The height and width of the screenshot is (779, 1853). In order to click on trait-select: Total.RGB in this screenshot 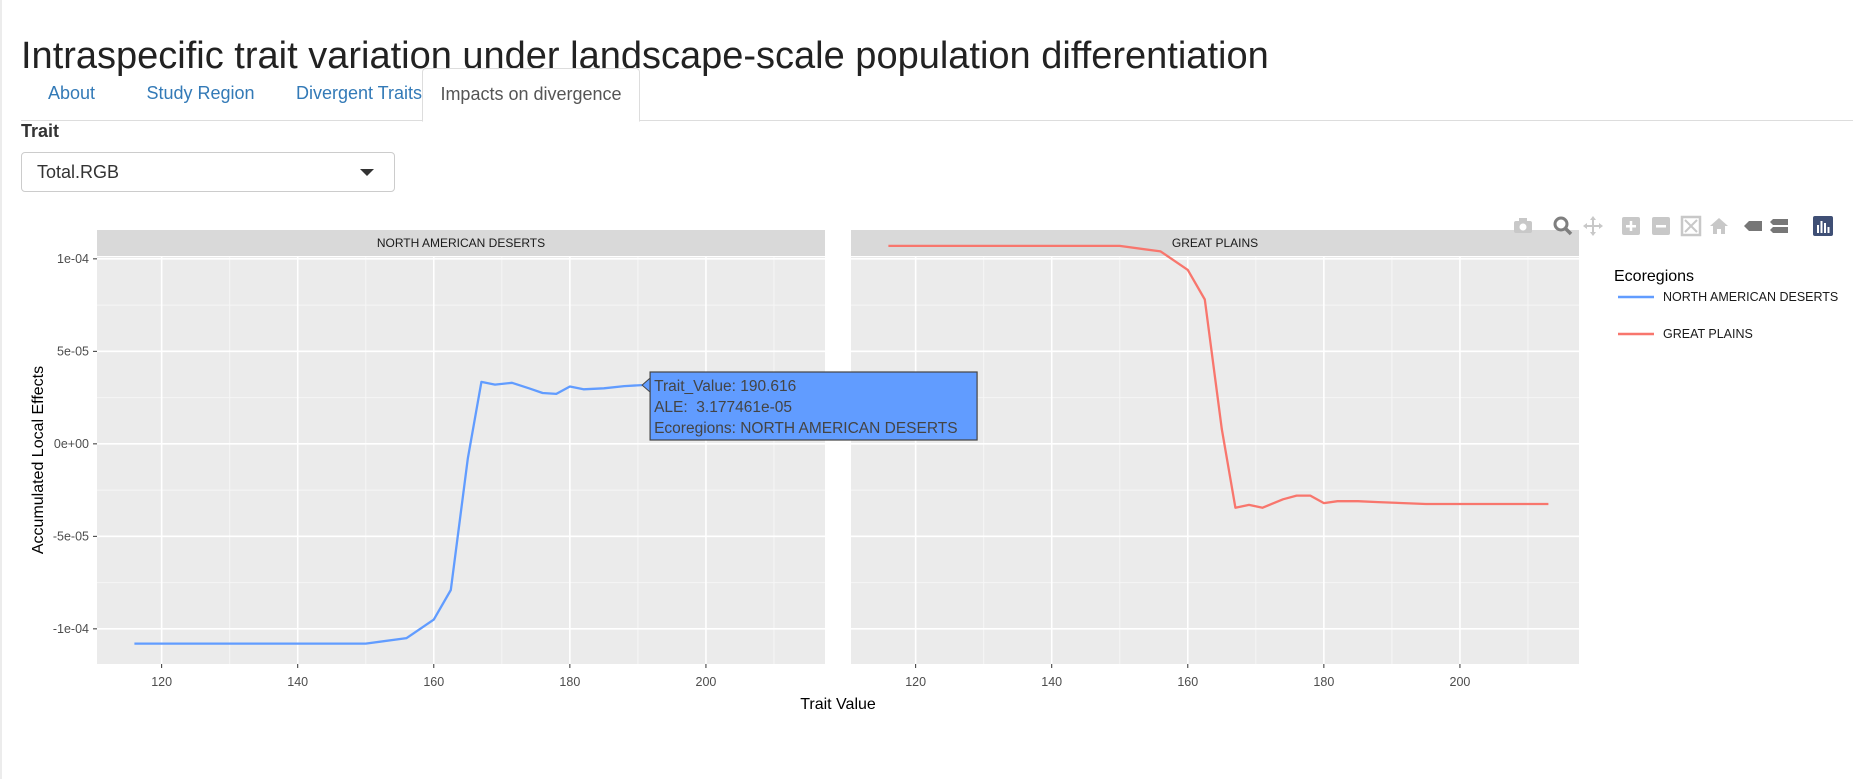, I will do `click(208, 172)`.